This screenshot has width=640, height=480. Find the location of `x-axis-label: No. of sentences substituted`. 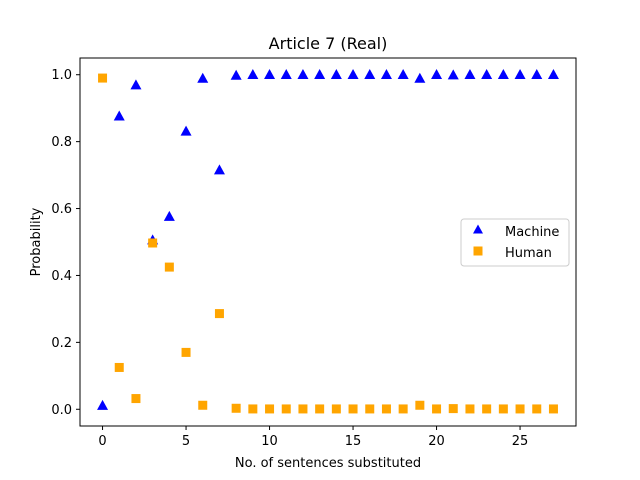

x-axis-label: No. of sentences substituted is located at coordinates (328, 463).